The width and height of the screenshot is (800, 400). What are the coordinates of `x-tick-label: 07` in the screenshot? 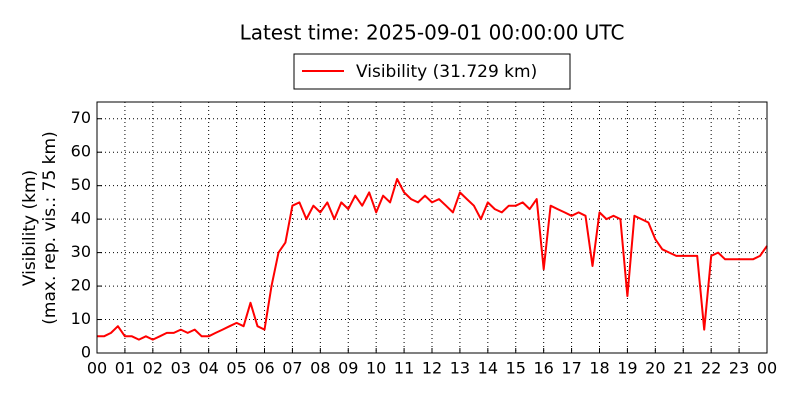 It's located at (292, 368).